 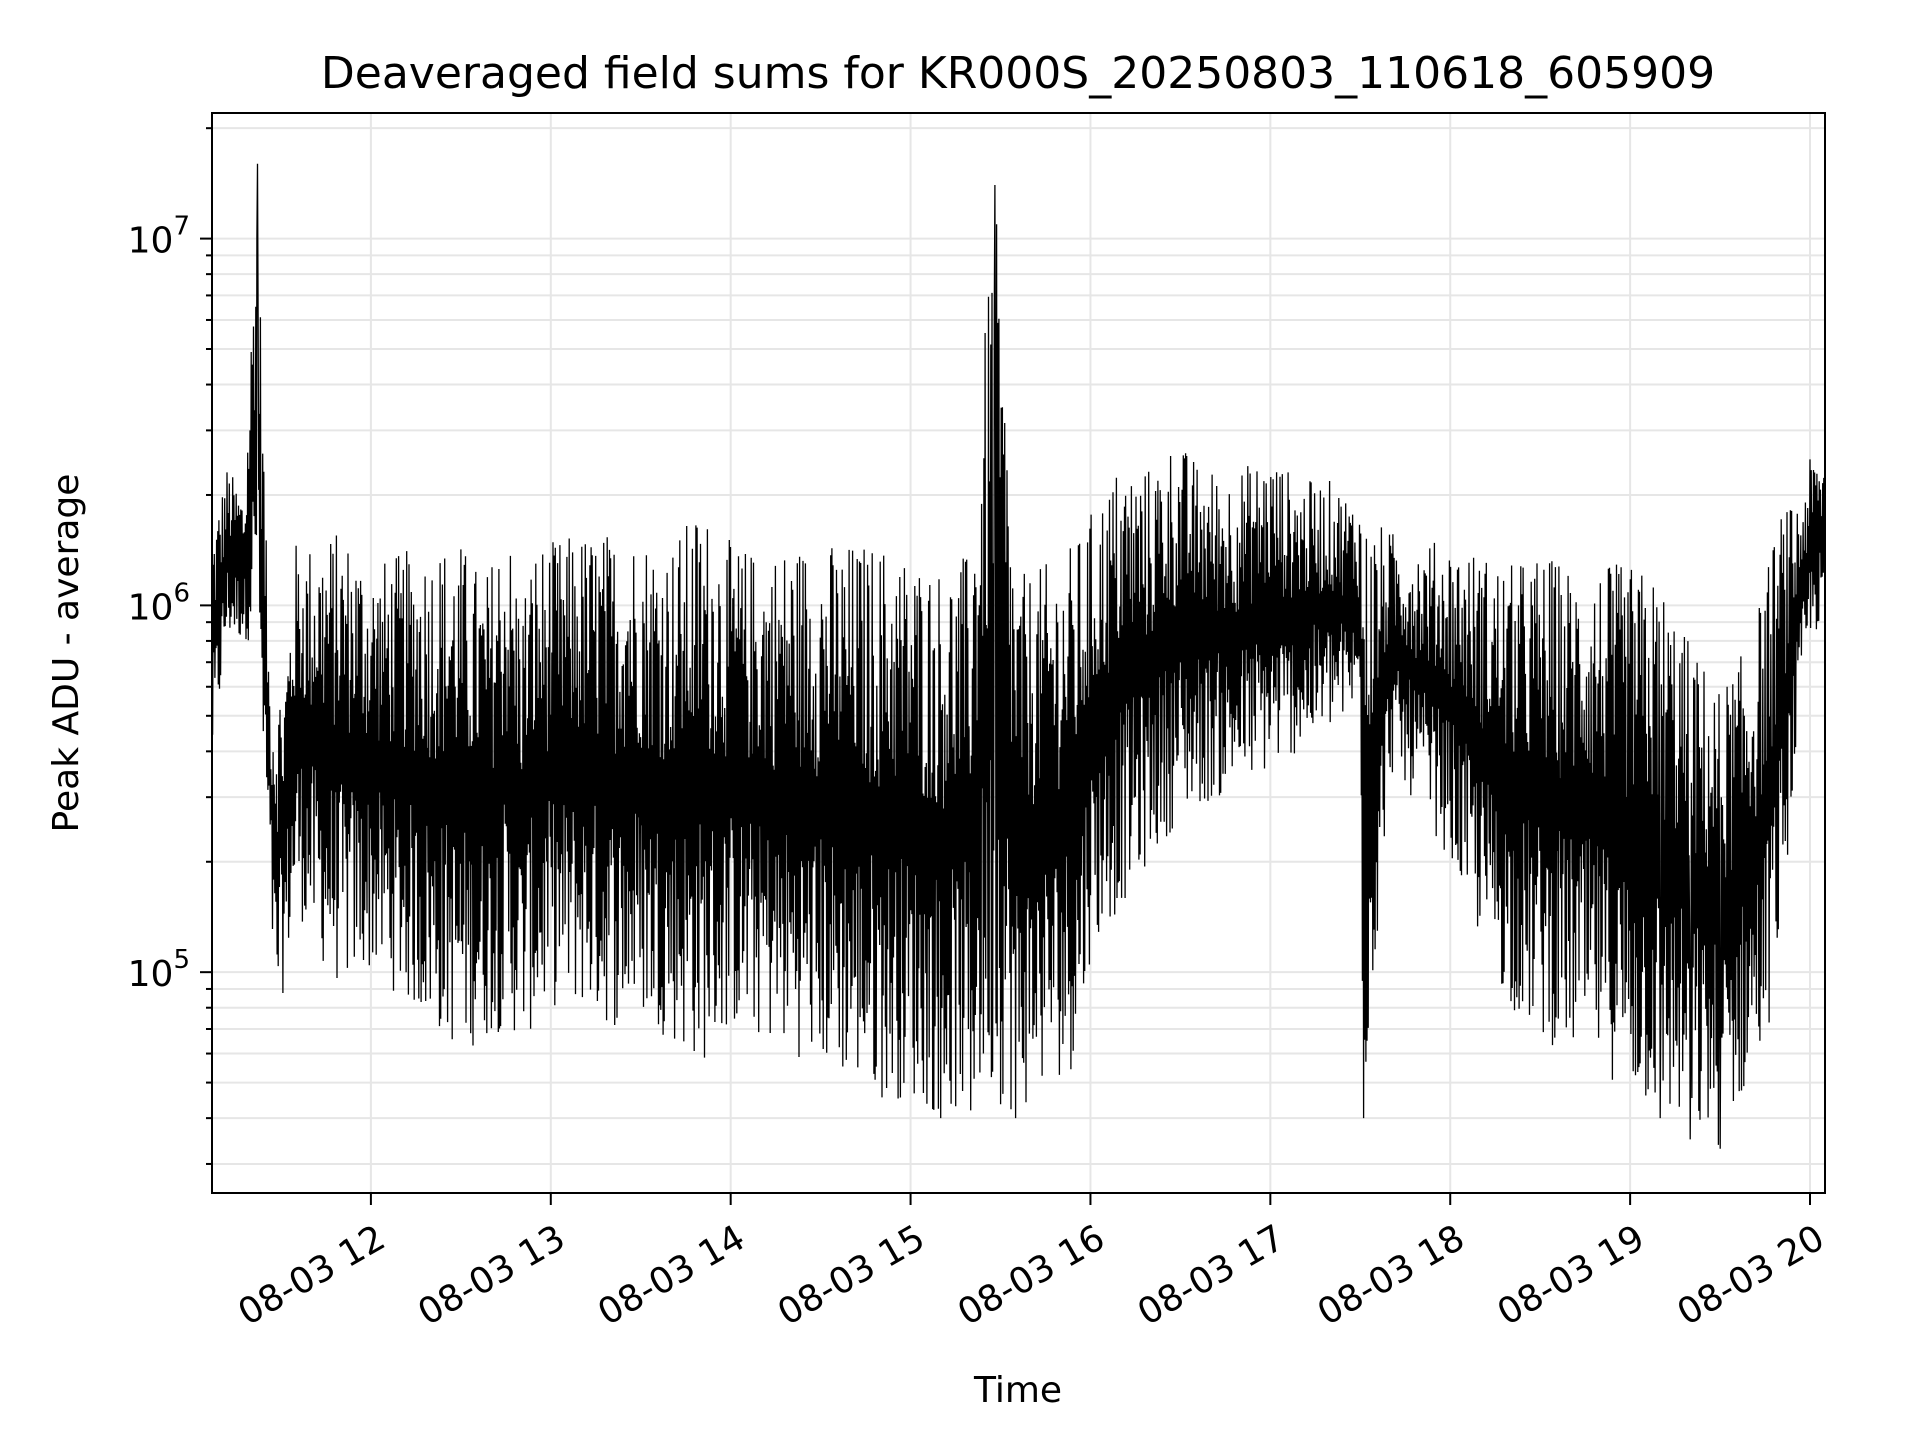 What do you see at coordinates (159, 237) in the screenshot?
I see `y-tick-label: 10⁷` at bounding box center [159, 237].